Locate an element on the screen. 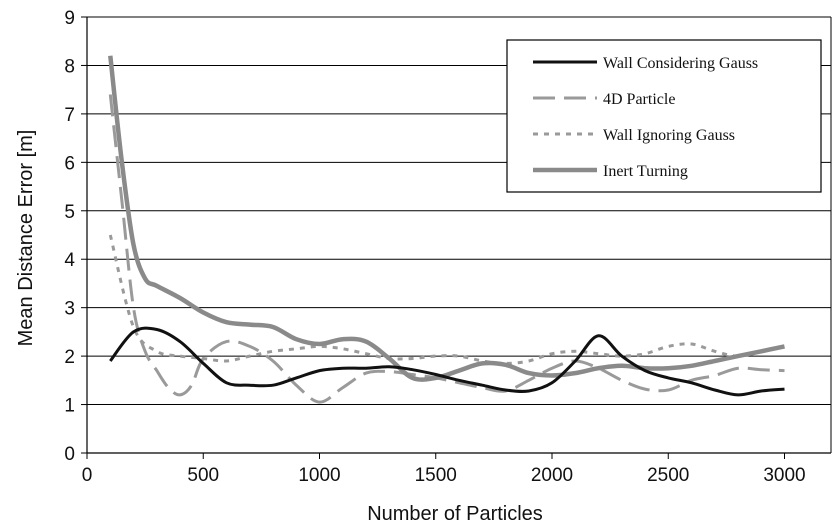  legend-box is located at coordinates (664, 116).